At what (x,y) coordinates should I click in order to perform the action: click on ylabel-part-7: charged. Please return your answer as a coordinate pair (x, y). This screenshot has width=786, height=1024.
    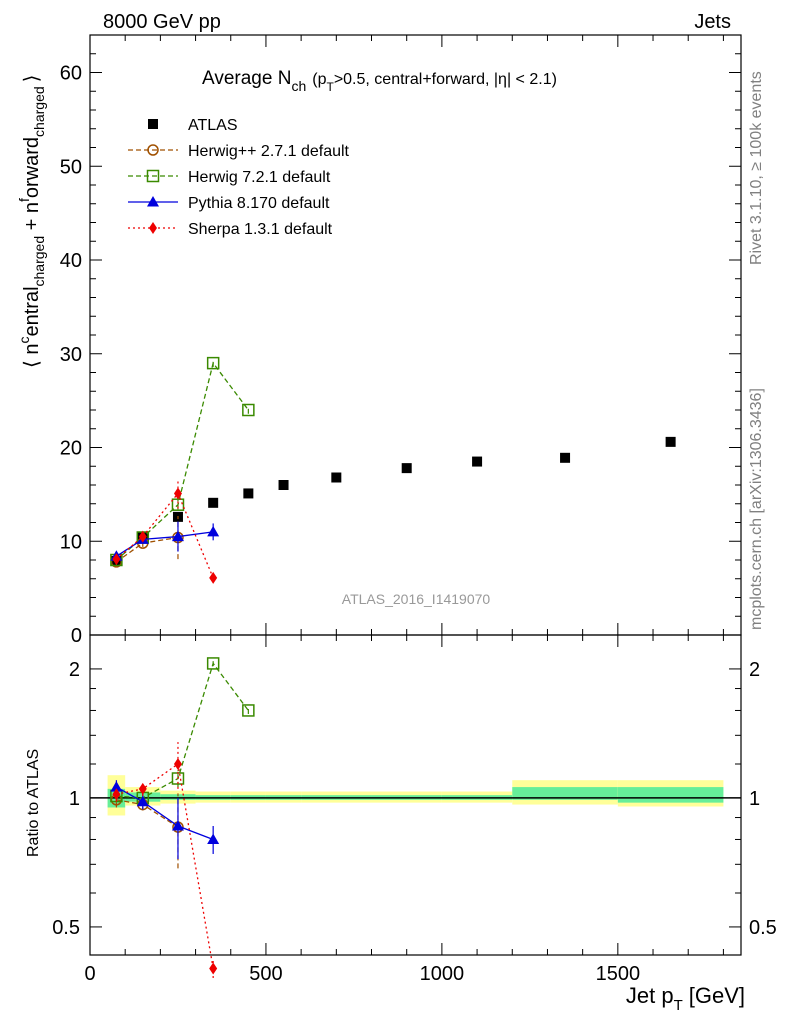
    Looking at the image, I should click on (39, 111).